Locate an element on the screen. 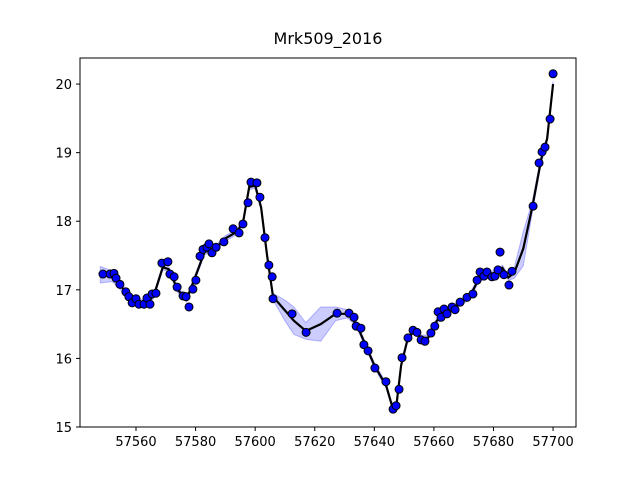 Image resolution: width=640 pixels, height=480 pixels. x-tick-label: 57700 is located at coordinates (552, 442).